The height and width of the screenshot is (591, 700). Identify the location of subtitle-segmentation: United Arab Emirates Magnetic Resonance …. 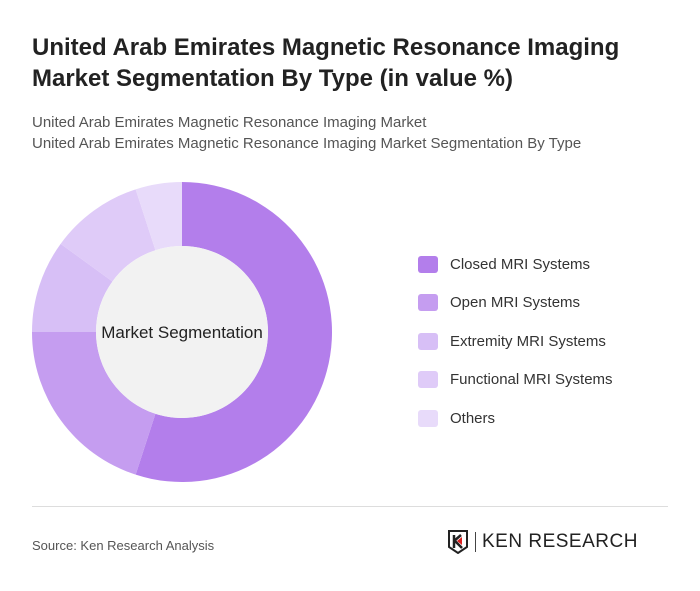
(307, 143).